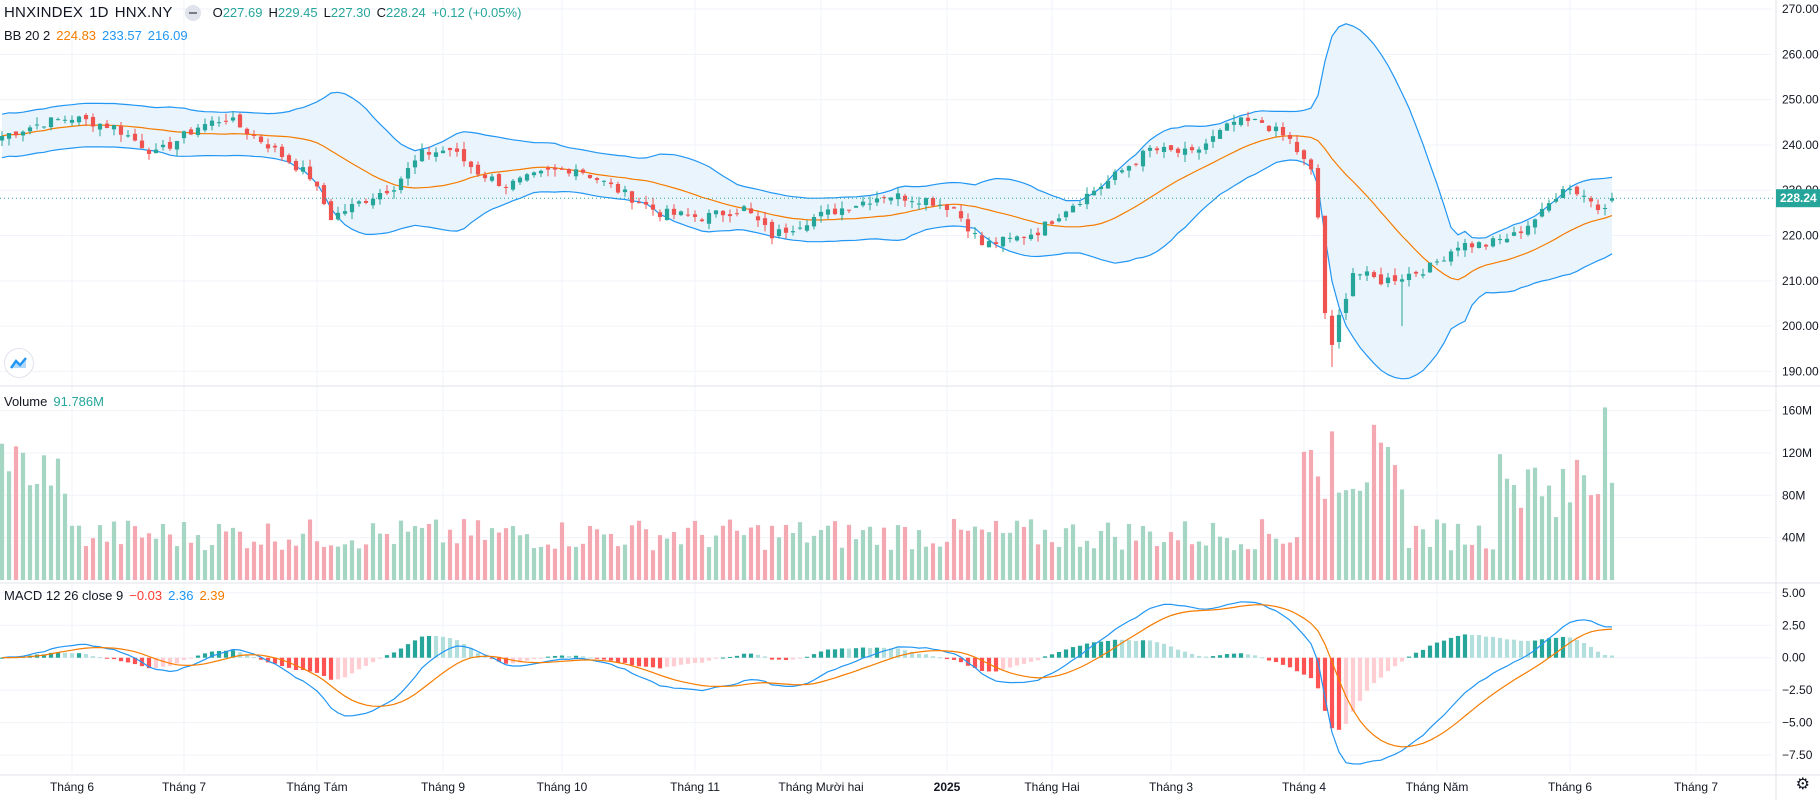 This screenshot has width=1820, height=800. Describe the element at coordinates (76, 35) in the screenshot. I see `bb-basis-value: 224.83` at that location.